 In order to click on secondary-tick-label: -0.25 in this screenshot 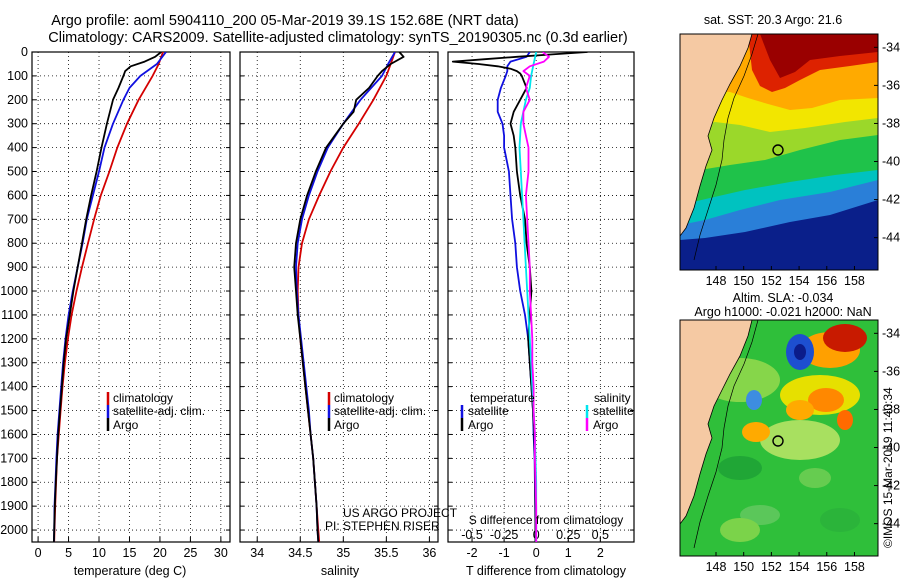, I will do `click(504, 535)`.